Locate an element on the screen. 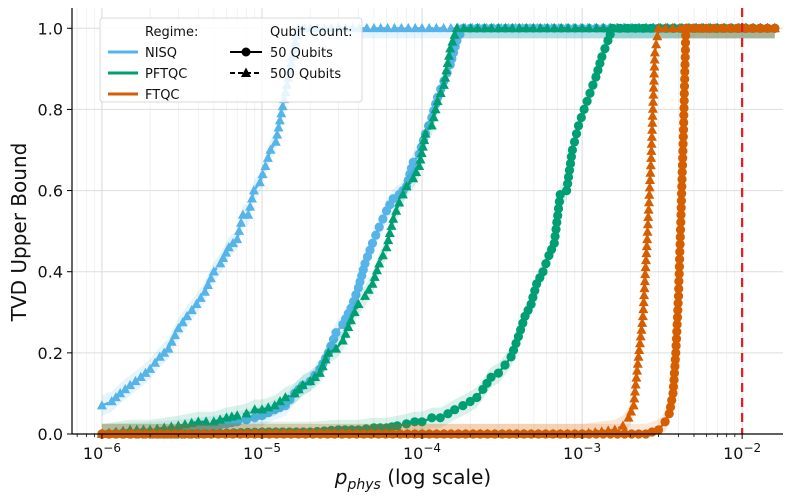 The height and width of the screenshot is (498, 793). x-axis-title: pphys (log scale) is located at coordinates (412, 479).